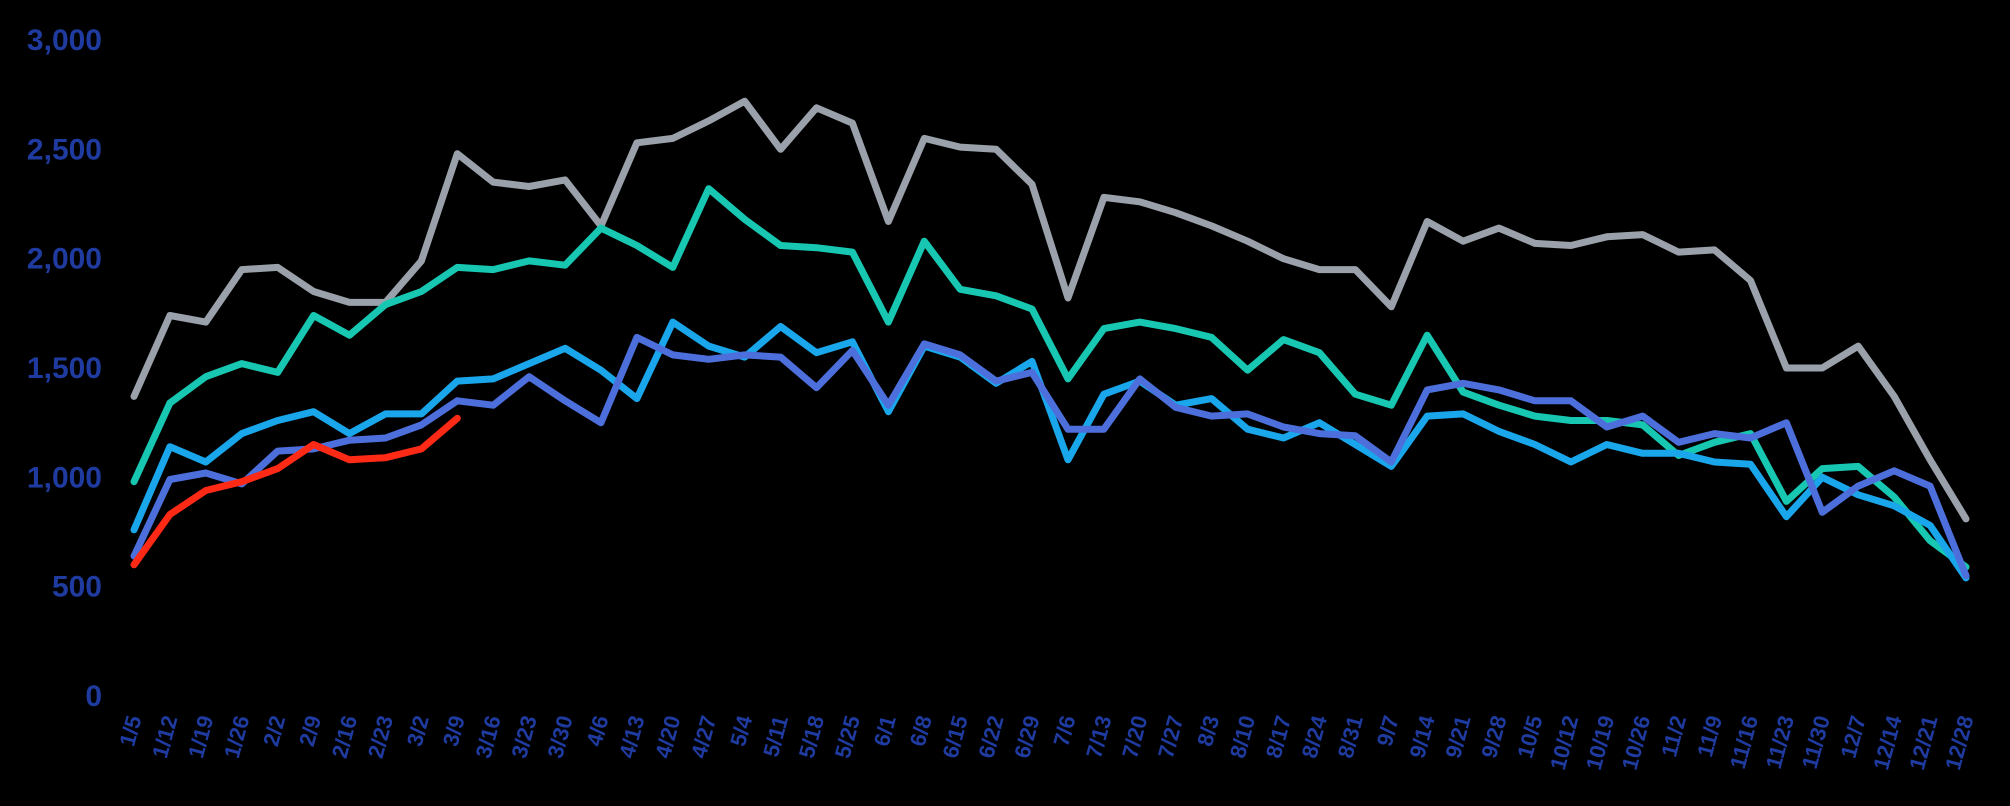 Image resolution: width=2010 pixels, height=806 pixels. I want to click on y-tick-label: 500, so click(77, 587).